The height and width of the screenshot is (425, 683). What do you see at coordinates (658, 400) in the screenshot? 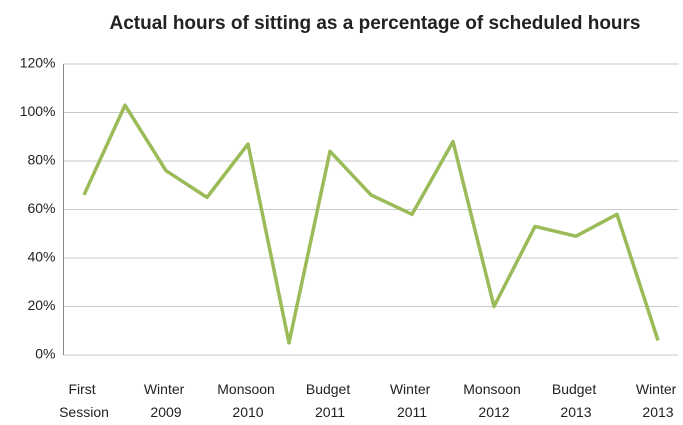
I see `x-tick-label: Winter 2013` at bounding box center [658, 400].